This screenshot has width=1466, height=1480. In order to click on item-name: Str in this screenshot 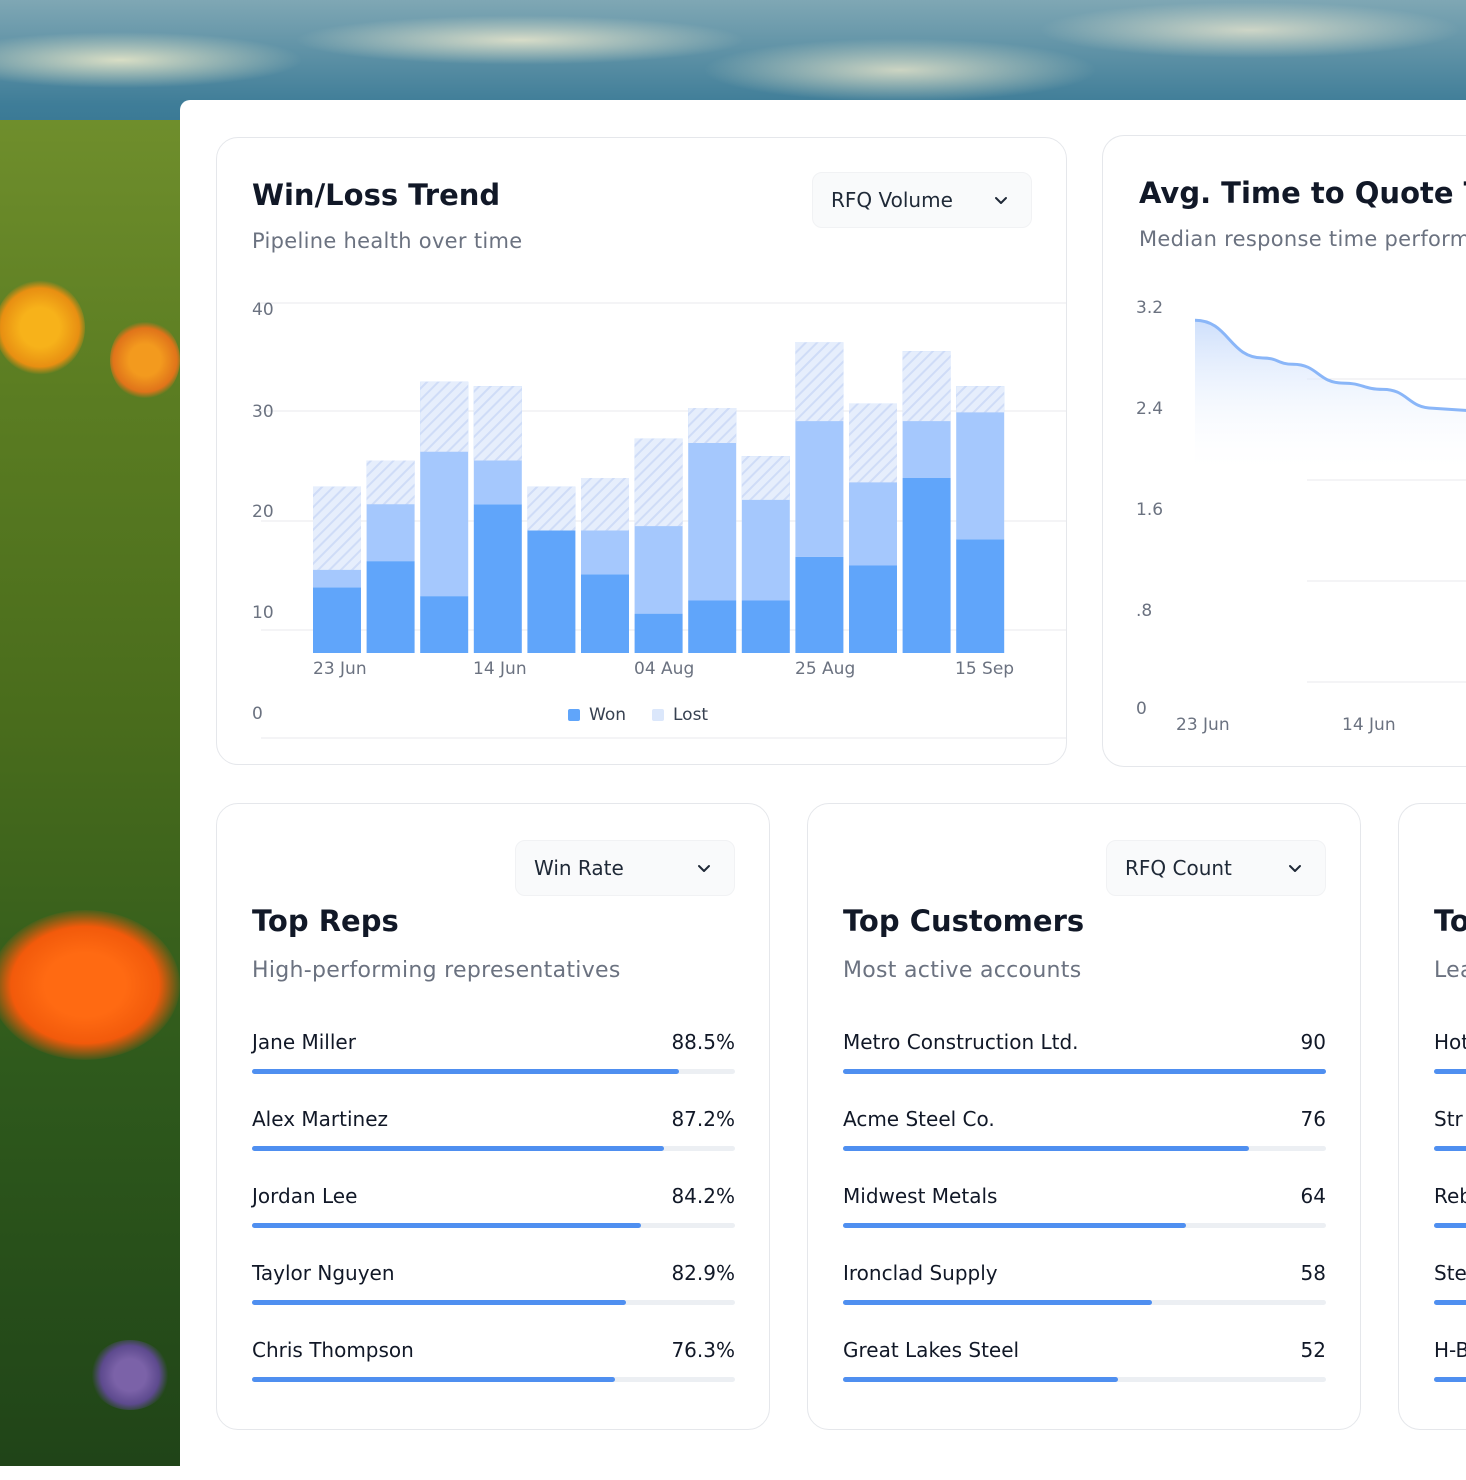, I will do `click(1448, 1119)`.